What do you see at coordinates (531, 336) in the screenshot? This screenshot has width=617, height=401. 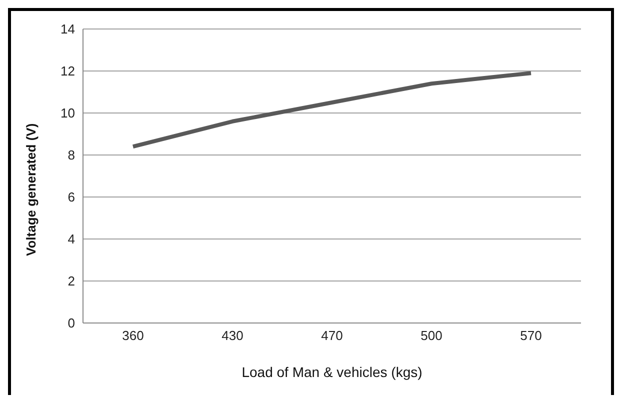 I see `x-tick-label: 570` at bounding box center [531, 336].